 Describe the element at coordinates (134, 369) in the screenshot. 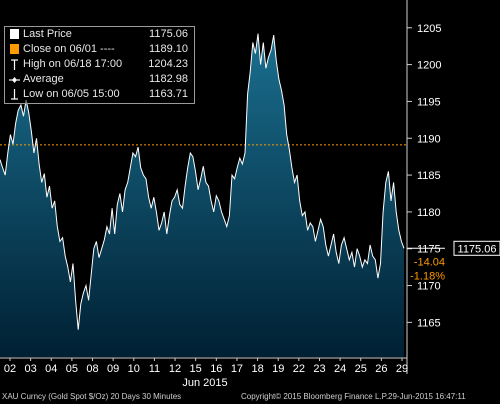

I see `x-tick-label: 10` at that location.